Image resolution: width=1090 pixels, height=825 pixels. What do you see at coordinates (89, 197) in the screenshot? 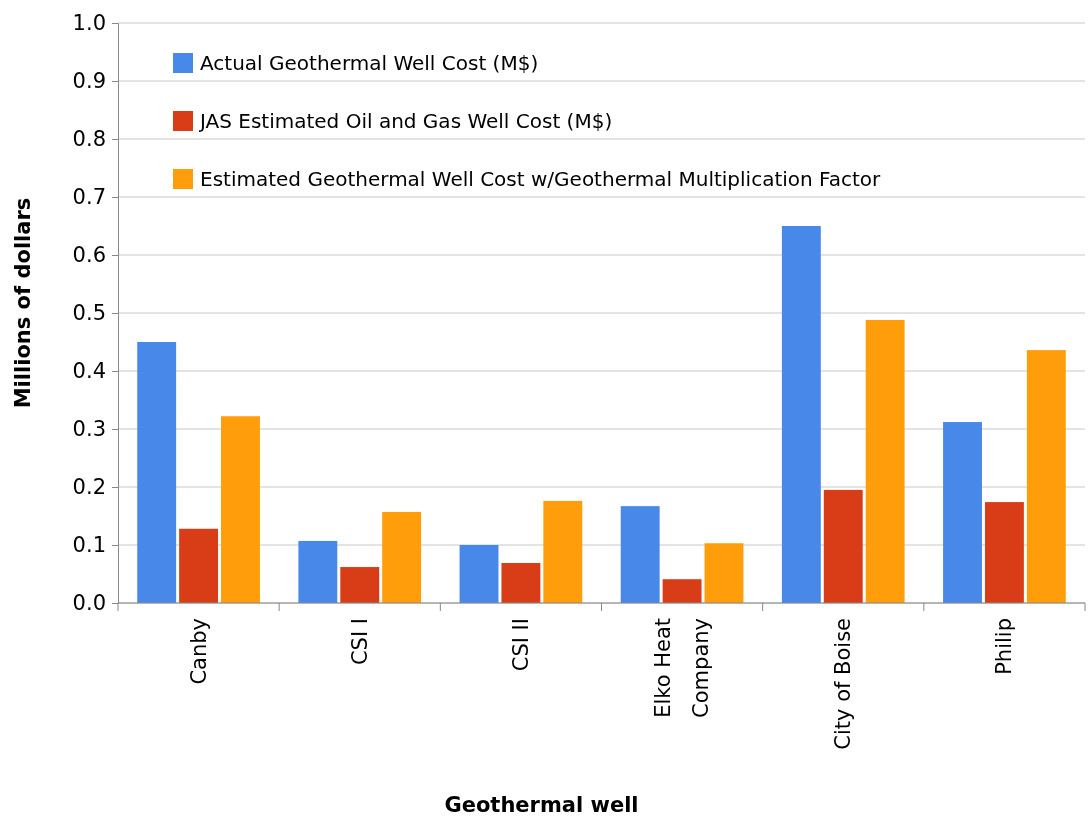
I see `y-tick-label: 0.7` at bounding box center [89, 197].